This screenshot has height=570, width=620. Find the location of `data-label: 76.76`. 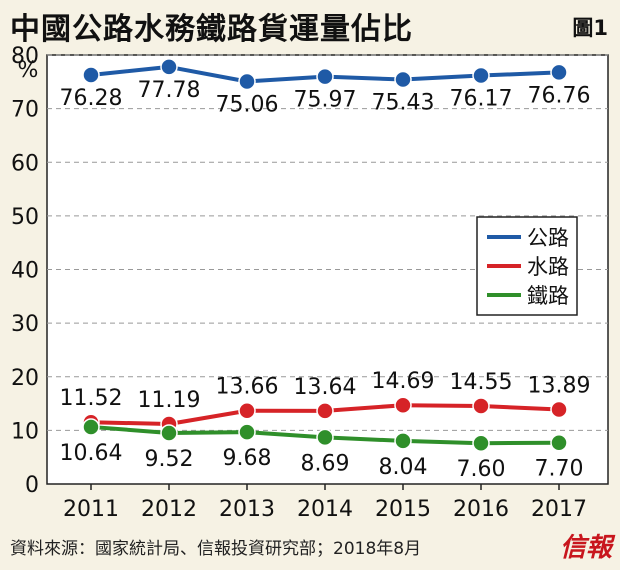

data-label: 76.76 is located at coordinates (559, 95).